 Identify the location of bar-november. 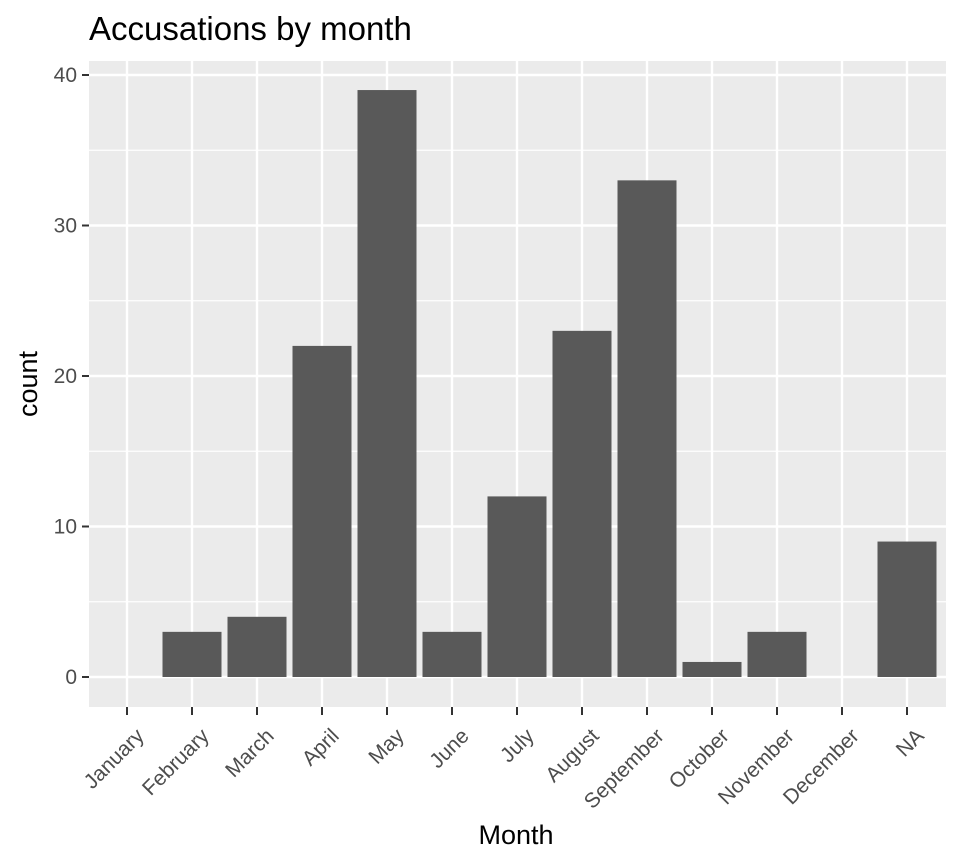
(777, 654).